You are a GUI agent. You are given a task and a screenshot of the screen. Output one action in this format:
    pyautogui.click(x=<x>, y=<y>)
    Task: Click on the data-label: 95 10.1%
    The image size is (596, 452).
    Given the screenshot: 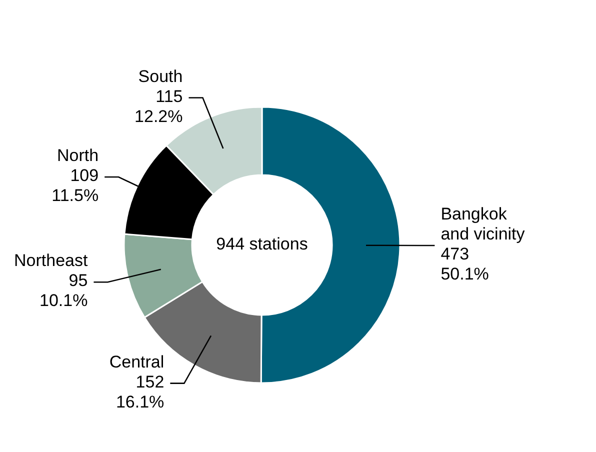 What is the action you would take?
    pyautogui.click(x=64, y=291)
    